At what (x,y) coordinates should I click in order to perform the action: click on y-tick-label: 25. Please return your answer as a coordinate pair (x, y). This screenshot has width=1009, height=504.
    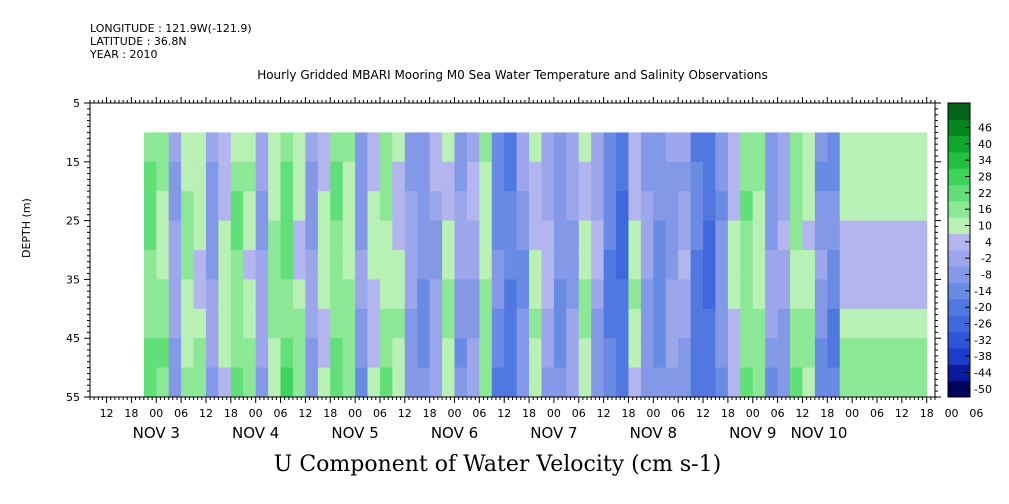
    Looking at the image, I should click on (73, 221).